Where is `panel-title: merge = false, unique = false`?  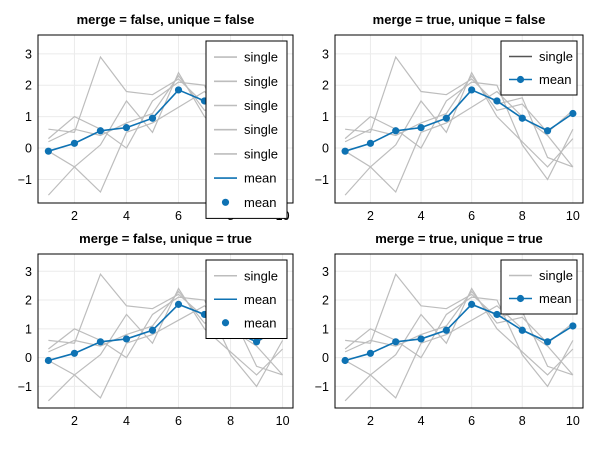
panel-title: merge = false, unique = false is located at coordinates (166, 19).